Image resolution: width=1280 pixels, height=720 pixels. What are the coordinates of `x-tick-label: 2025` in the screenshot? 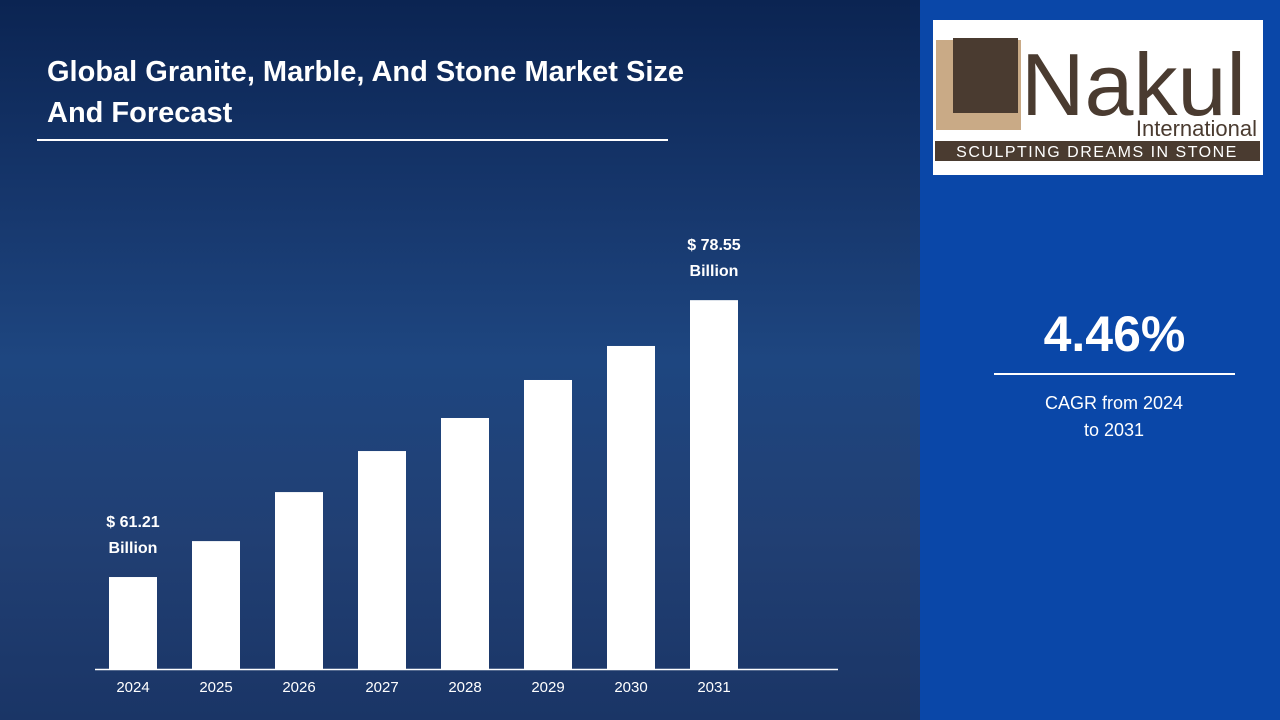 It's located at (215, 687).